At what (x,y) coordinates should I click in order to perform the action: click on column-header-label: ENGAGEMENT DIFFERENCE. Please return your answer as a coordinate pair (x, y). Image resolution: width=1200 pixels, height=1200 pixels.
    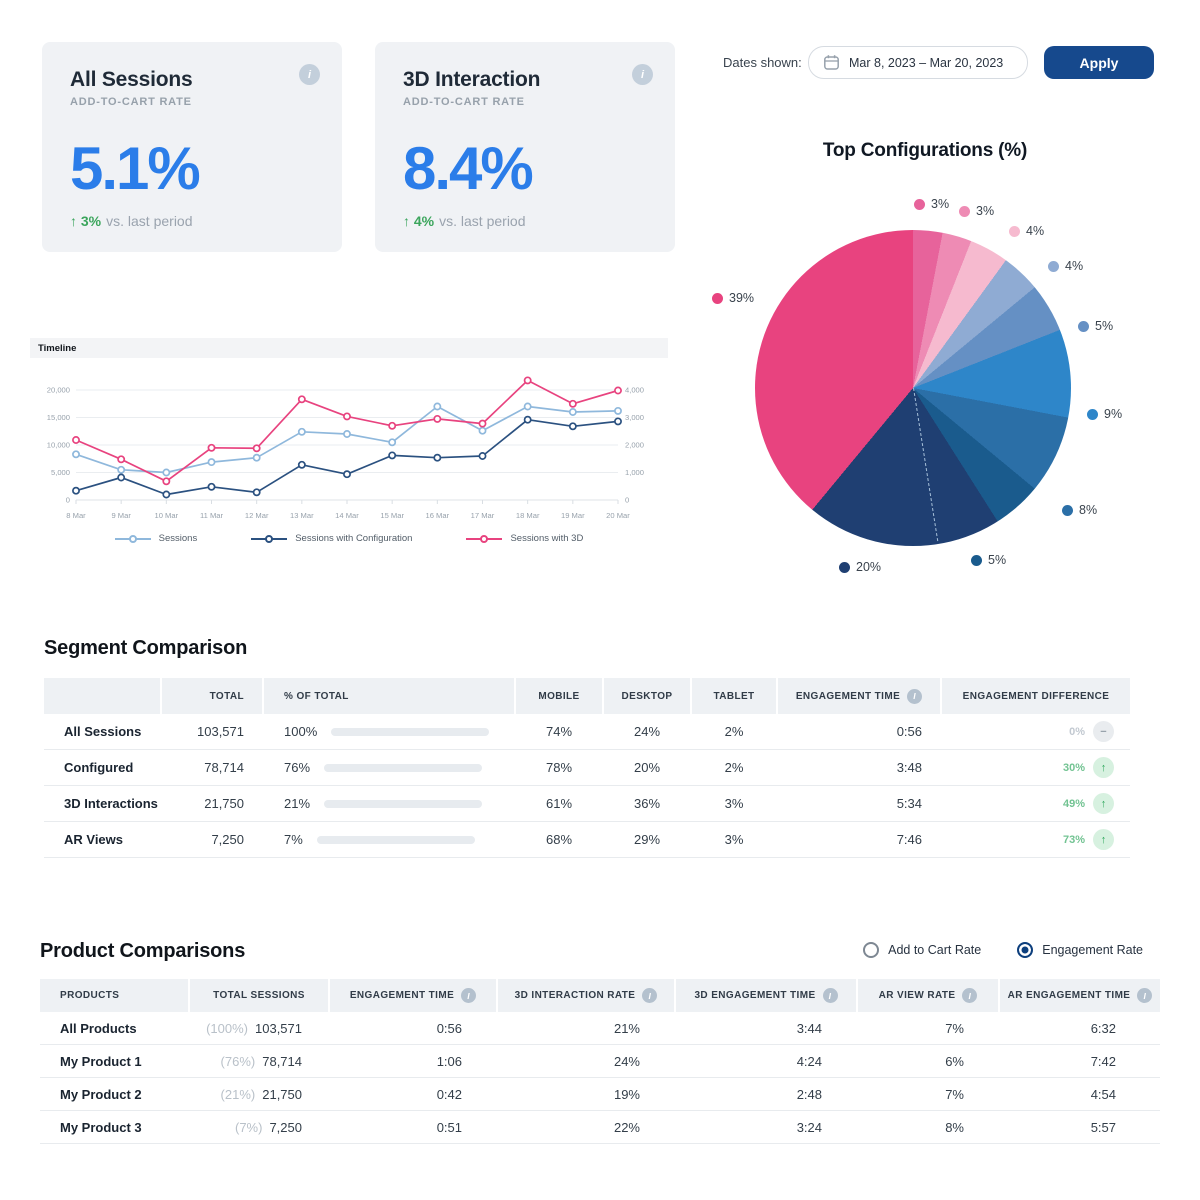
    Looking at the image, I should click on (1036, 696).